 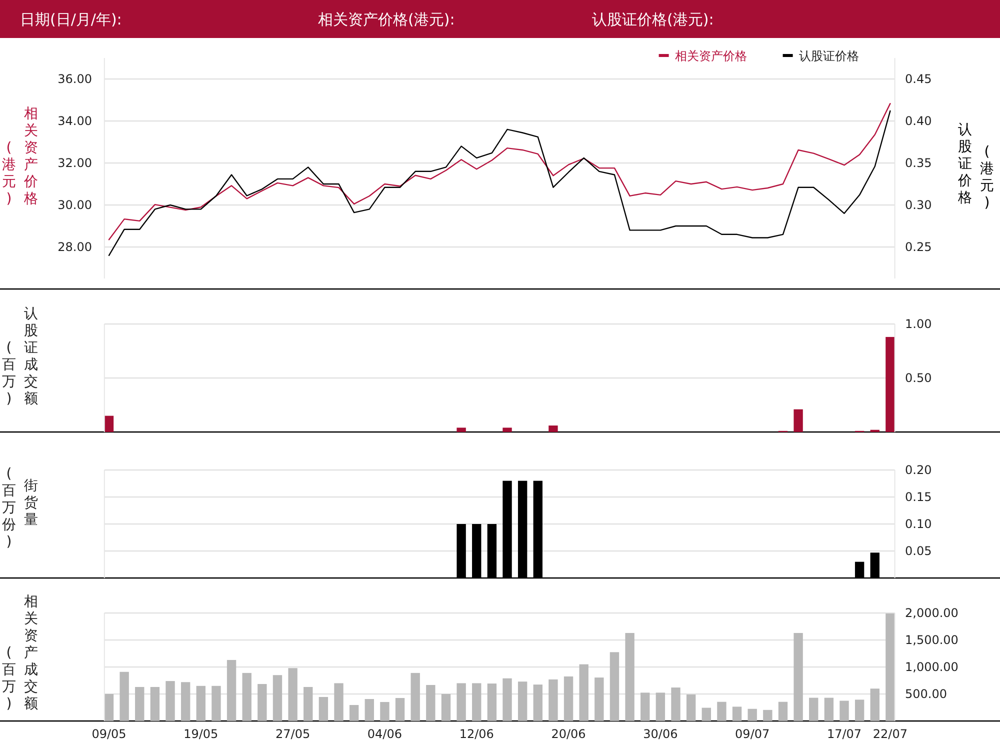 I want to click on x-tick-label: 04/06, so click(x=384, y=734).